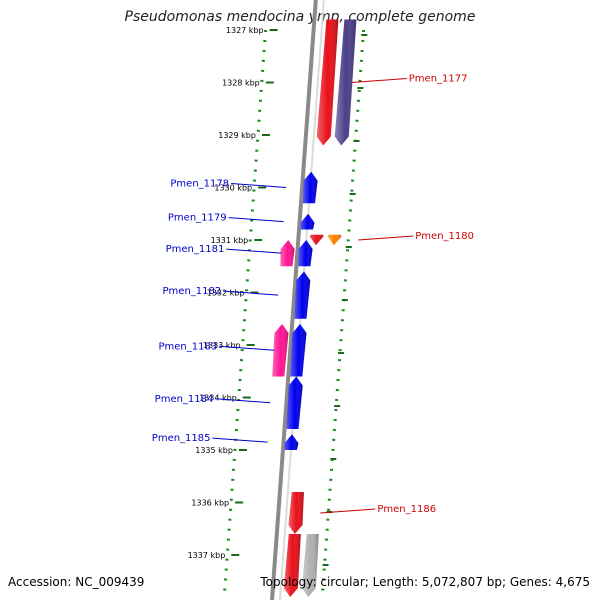 The image size is (600, 600). Describe the element at coordinates (195, 249) in the screenshot. I see `gene-label: Pmen_1181` at that location.